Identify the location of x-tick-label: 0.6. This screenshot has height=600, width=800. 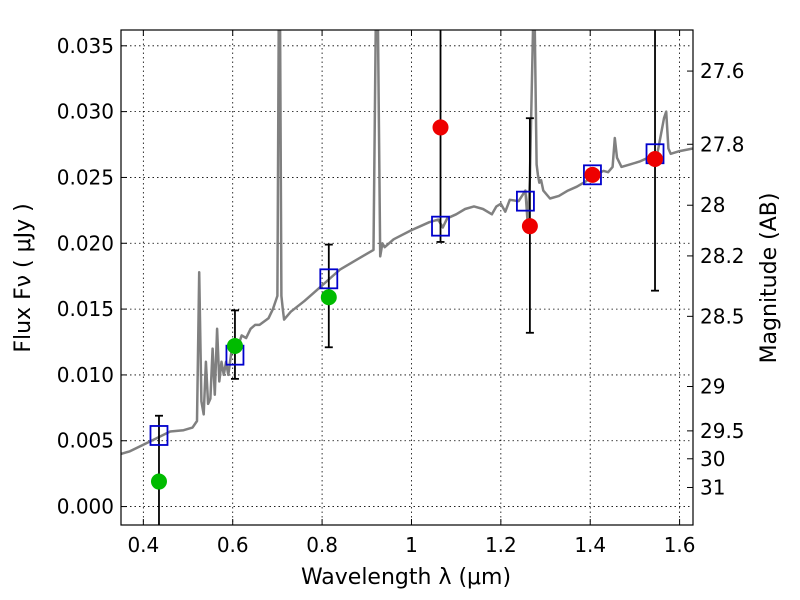
(233, 545).